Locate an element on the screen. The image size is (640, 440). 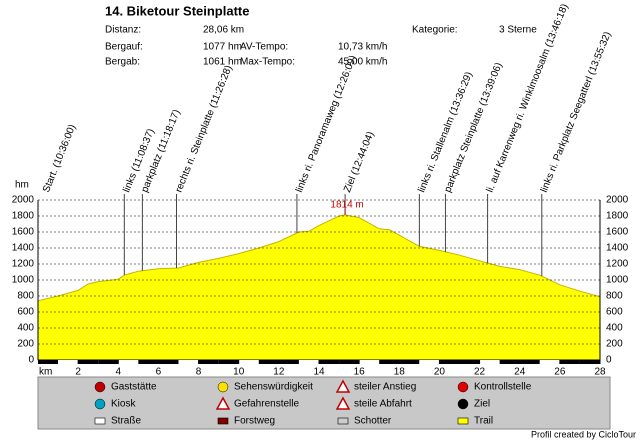
x-tick-label: 6 is located at coordinates (159, 372).